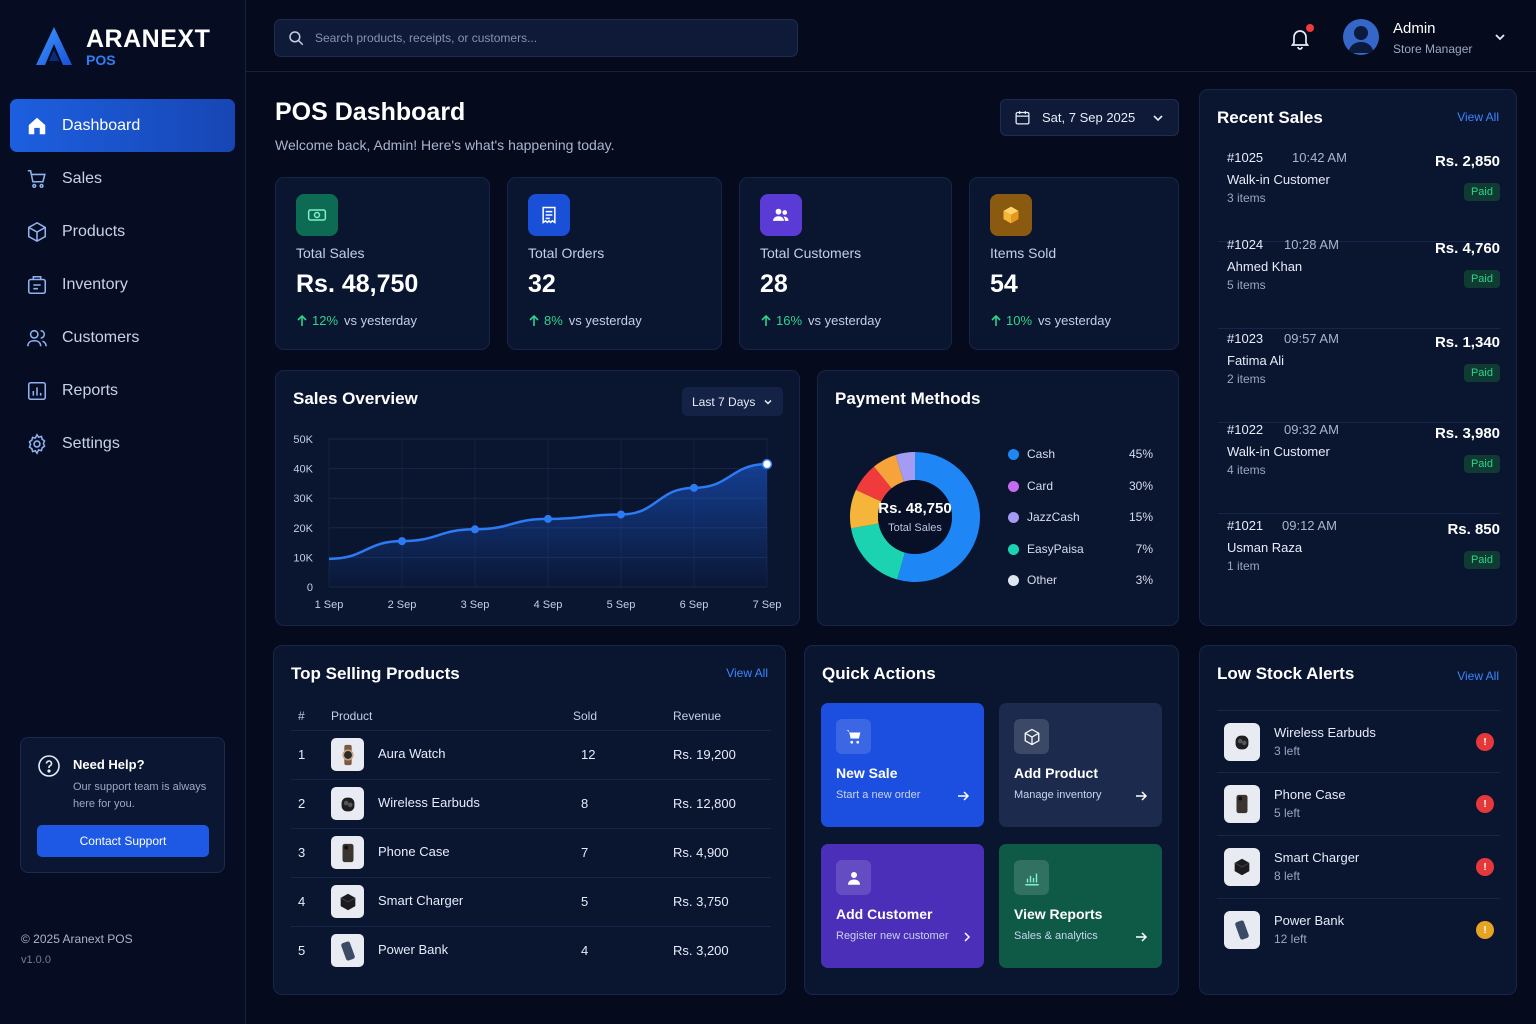  What do you see at coordinates (1485, 930) in the screenshot?
I see `alert-badge: !` at bounding box center [1485, 930].